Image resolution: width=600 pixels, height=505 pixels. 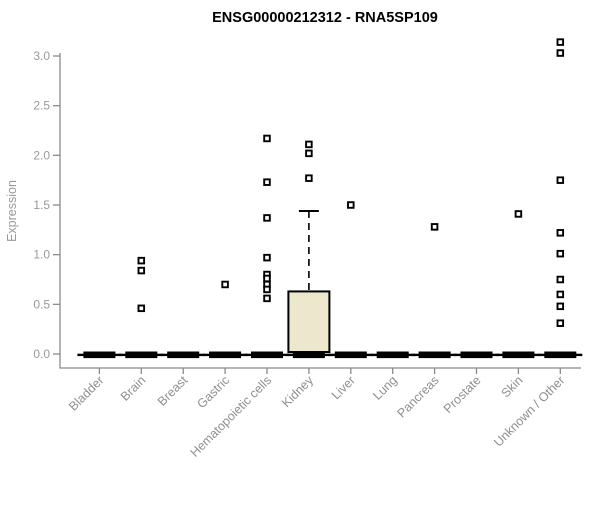 I want to click on x-tick-label: Liver, so click(x=343, y=387).